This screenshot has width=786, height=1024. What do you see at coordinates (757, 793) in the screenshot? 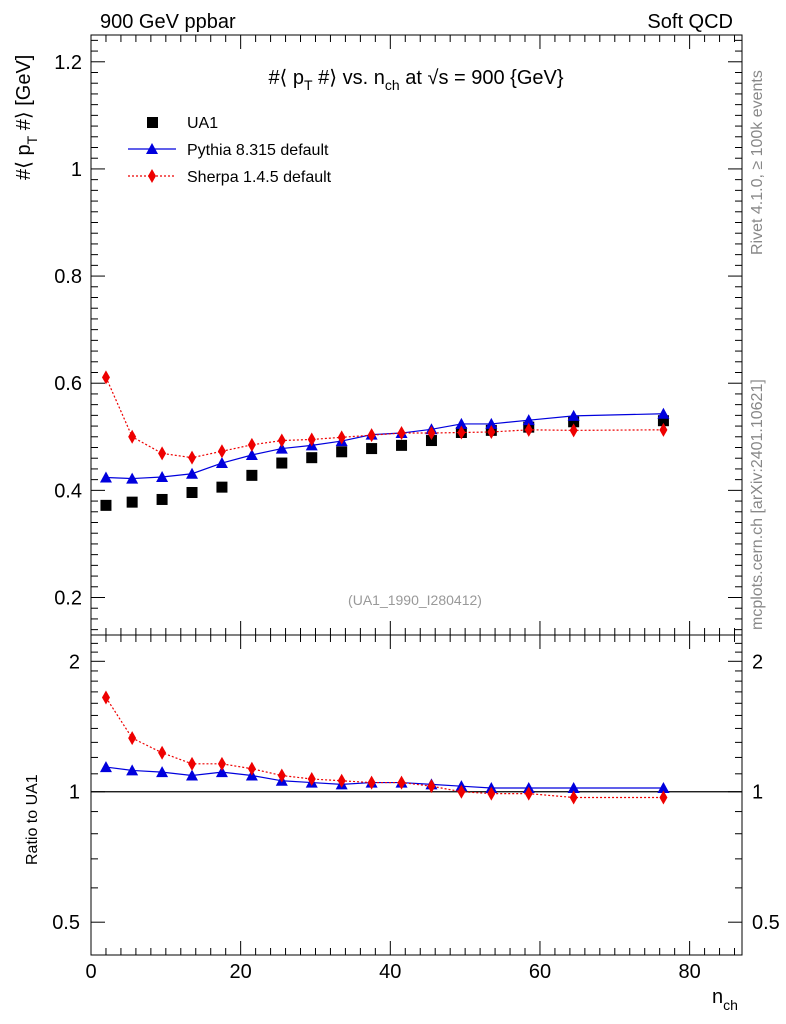
I see `ratio-y-tick-label-right: 1` at bounding box center [757, 793].